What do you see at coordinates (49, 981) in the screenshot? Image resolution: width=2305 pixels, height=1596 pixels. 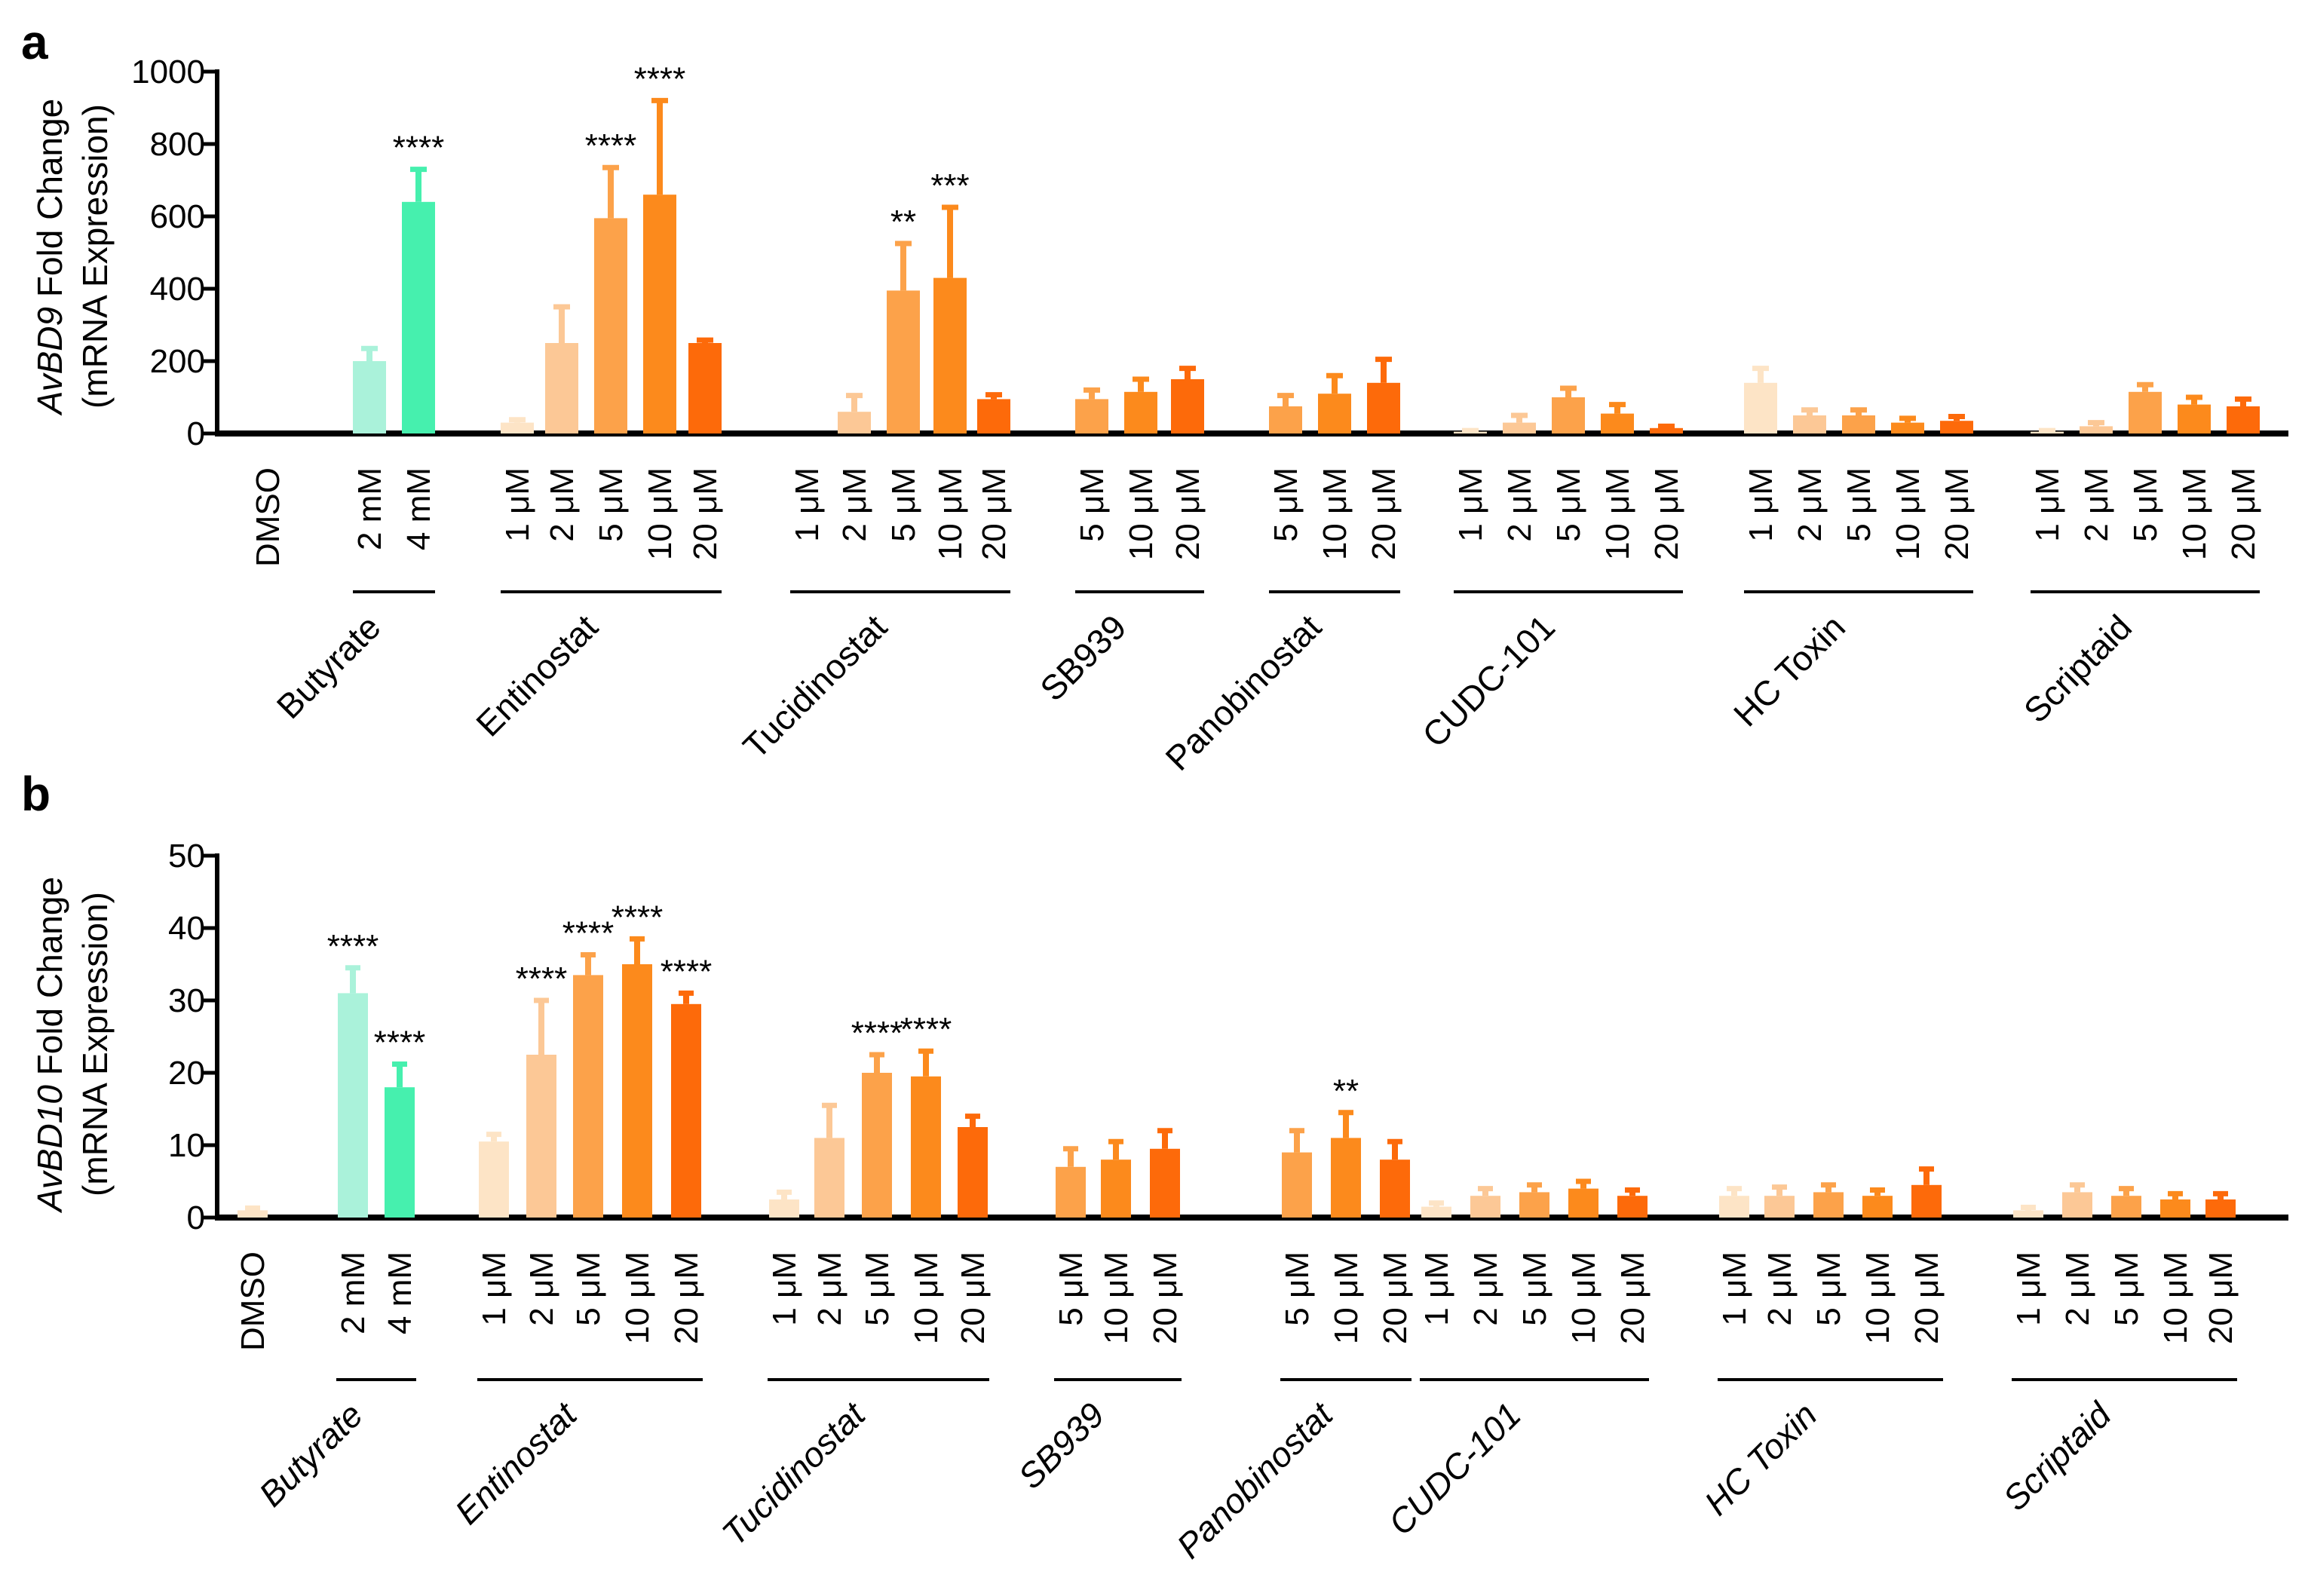 I see `y-axis-label-text-b: Fold Change` at bounding box center [49, 981].